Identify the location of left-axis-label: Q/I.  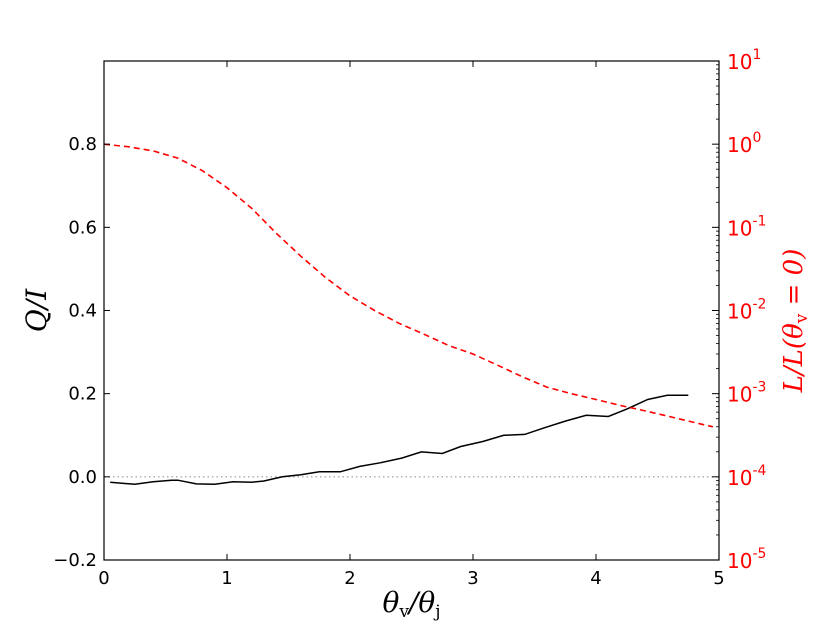
(36, 310).